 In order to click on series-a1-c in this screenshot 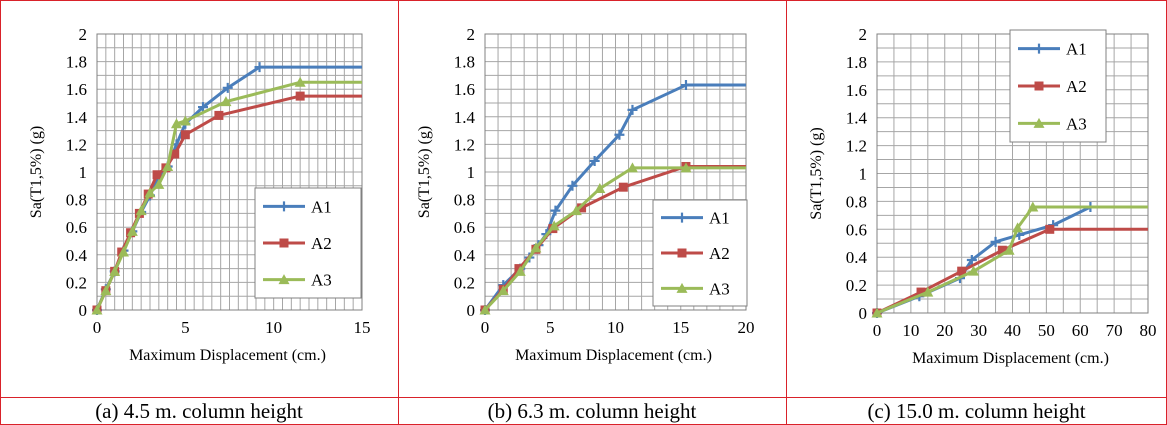, I will do `click(1010, 259)`.